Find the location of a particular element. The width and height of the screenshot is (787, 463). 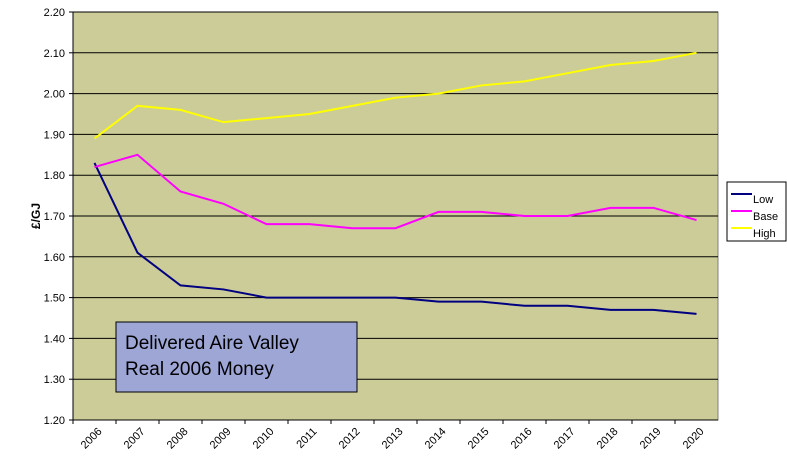

x-tick-label: 2018 is located at coordinates (608, 439).